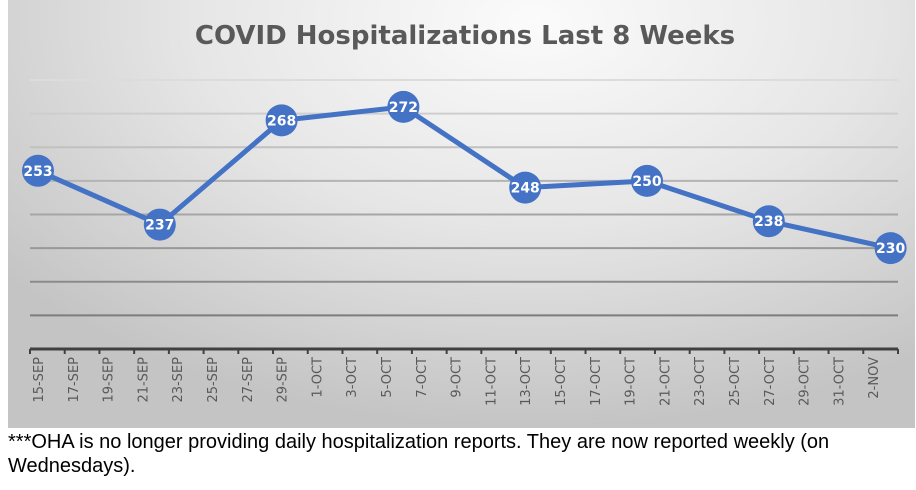 Image resolution: width=916 pixels, height=490 pixels. Describe the element at coordinates (491, 381) in the screenshot. I see `x-tick-label: 11-OCT` at that location.